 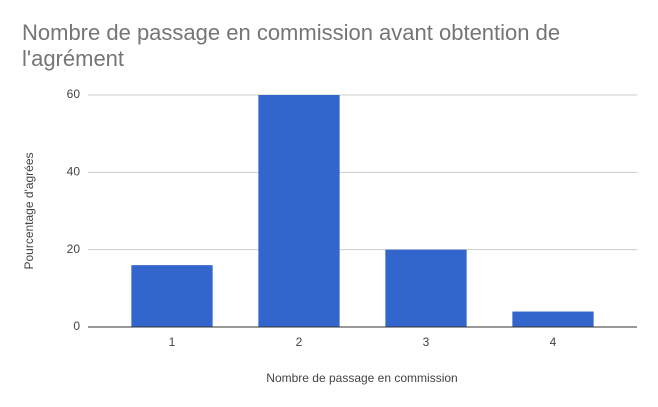 What do you see at coordinates (172, 342) in the screenshot?
I see `x-tick-label: 1` at bounding box center [172, 342].